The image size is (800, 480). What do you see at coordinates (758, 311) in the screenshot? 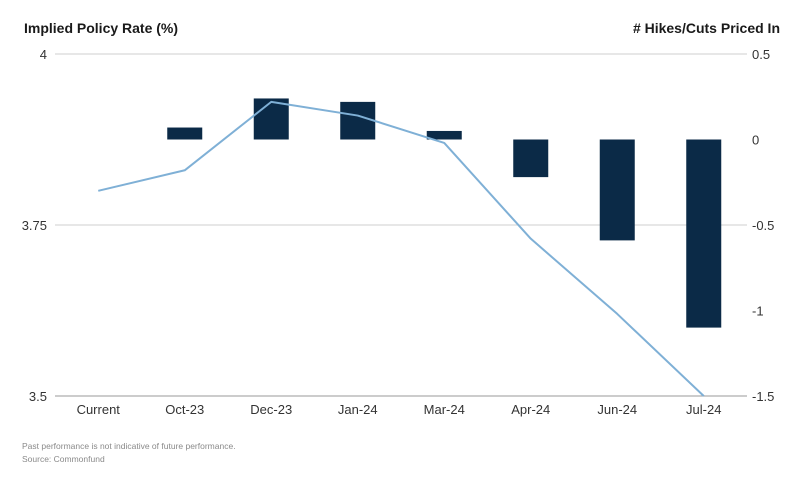
I see `right-tick-label: -1` at bounding box center [758, 311].